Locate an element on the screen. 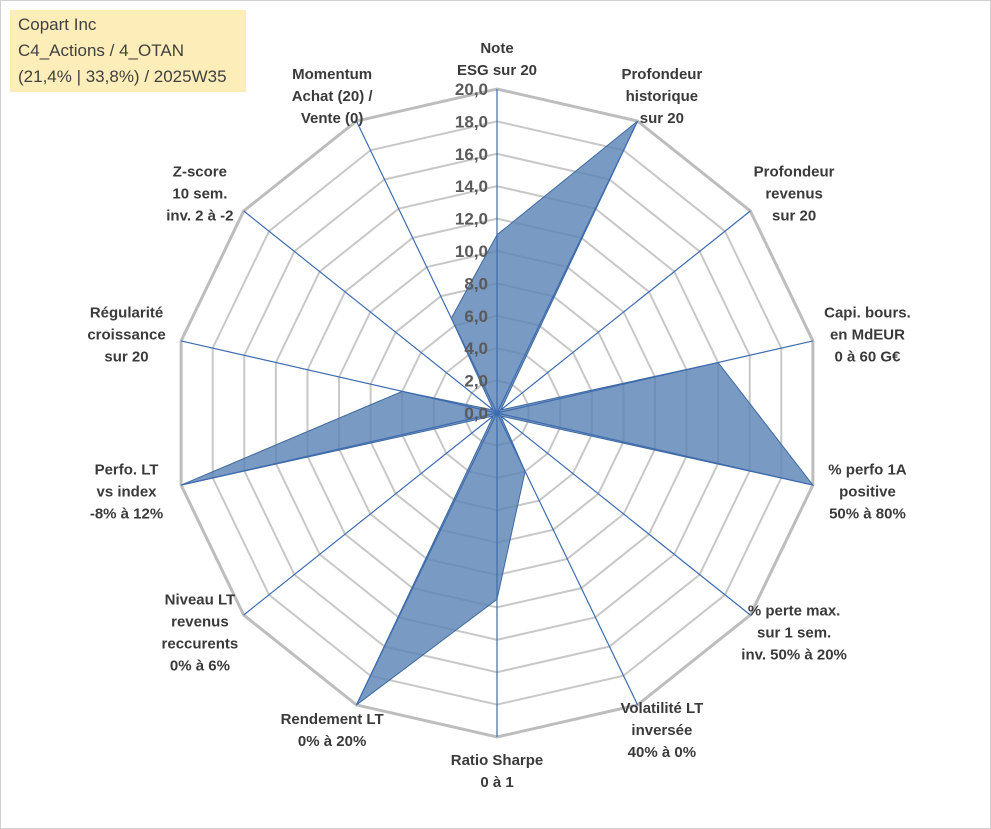  title-company: Copart Inc is located at coordinates (57, 24).